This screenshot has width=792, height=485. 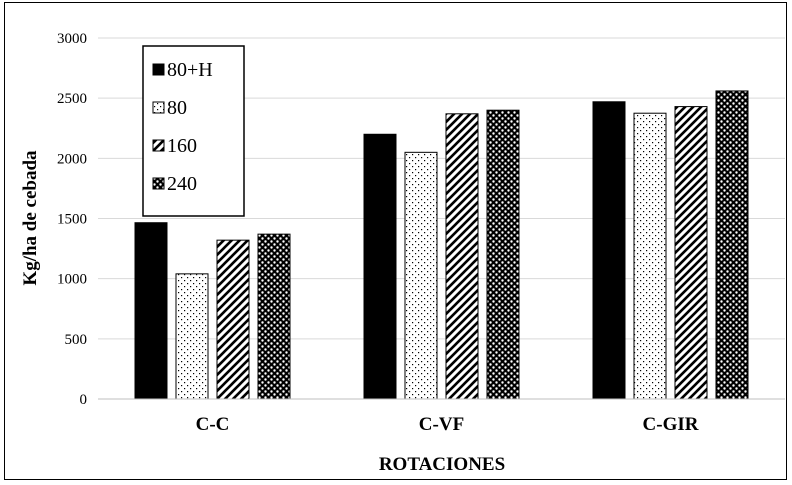 What do you see at coordinates (671, 424) in the screenshot?
I see `x-category-label: C-GIR` at bounding box center [671, 424].